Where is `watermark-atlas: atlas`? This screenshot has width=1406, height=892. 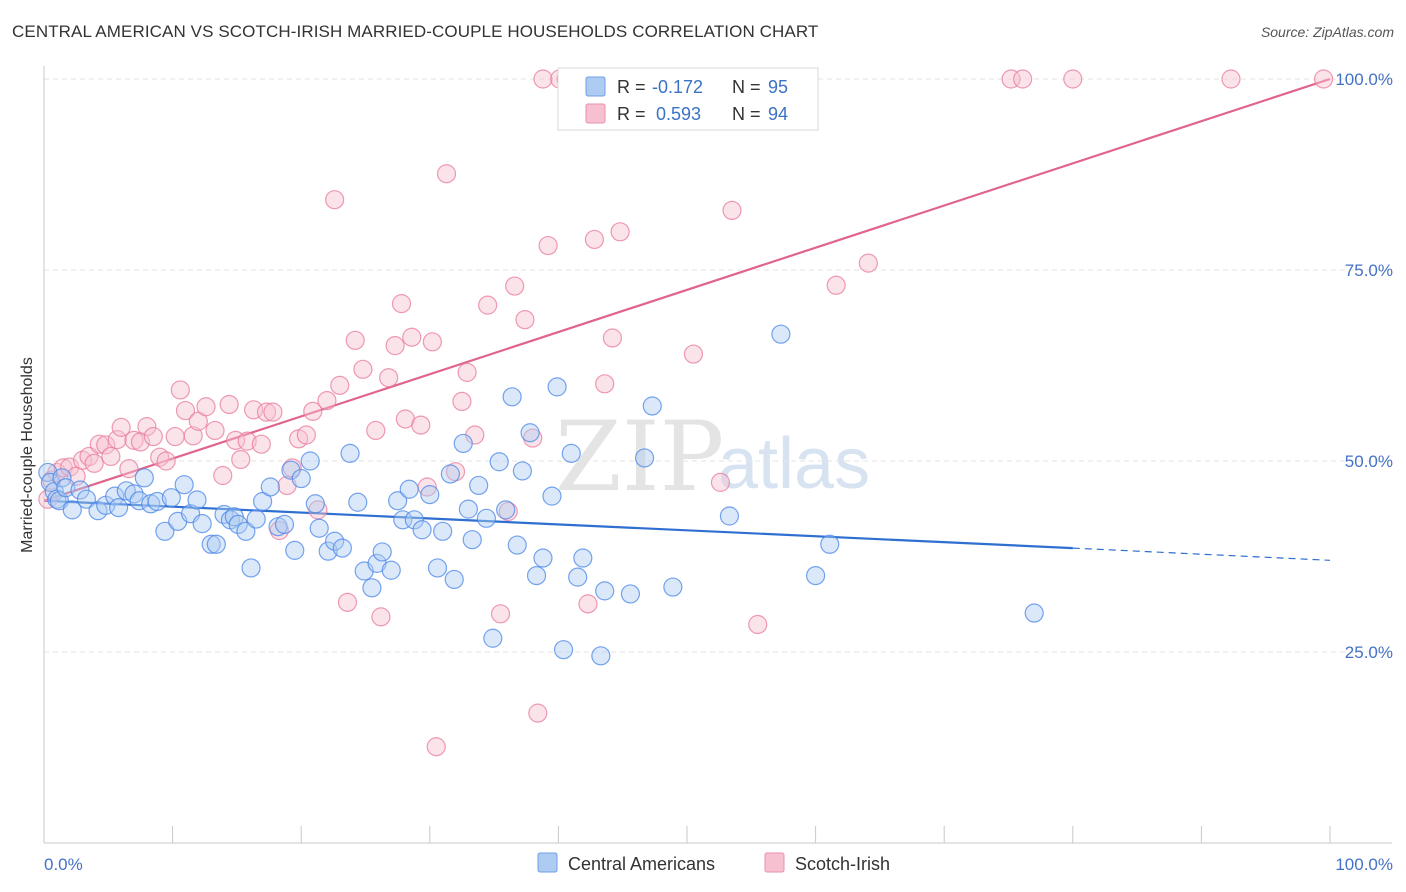
watermark-atlas: atlas is located at coordinates (794, 464).